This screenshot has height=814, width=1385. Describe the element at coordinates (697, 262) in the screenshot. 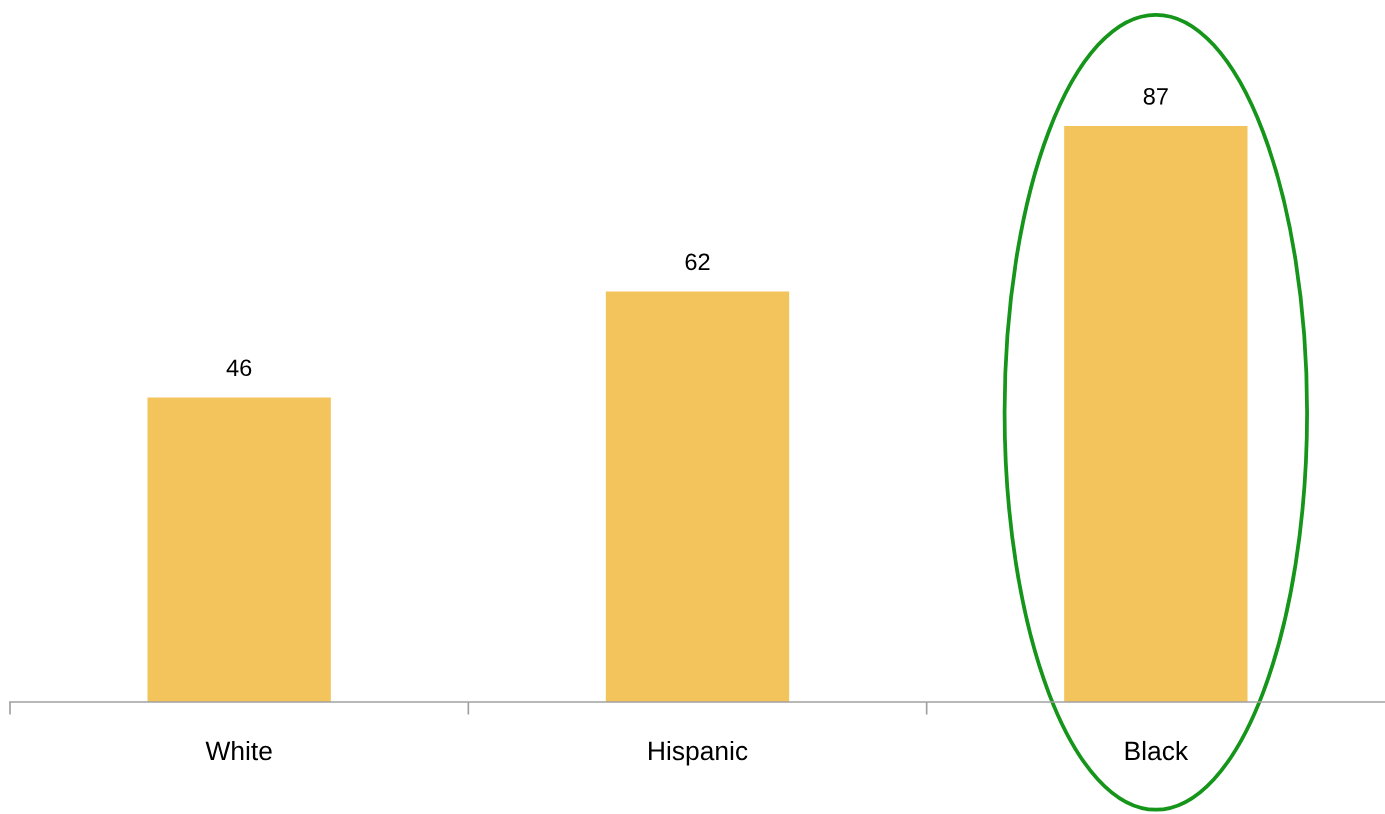

I see `data-label: 62` at that location.